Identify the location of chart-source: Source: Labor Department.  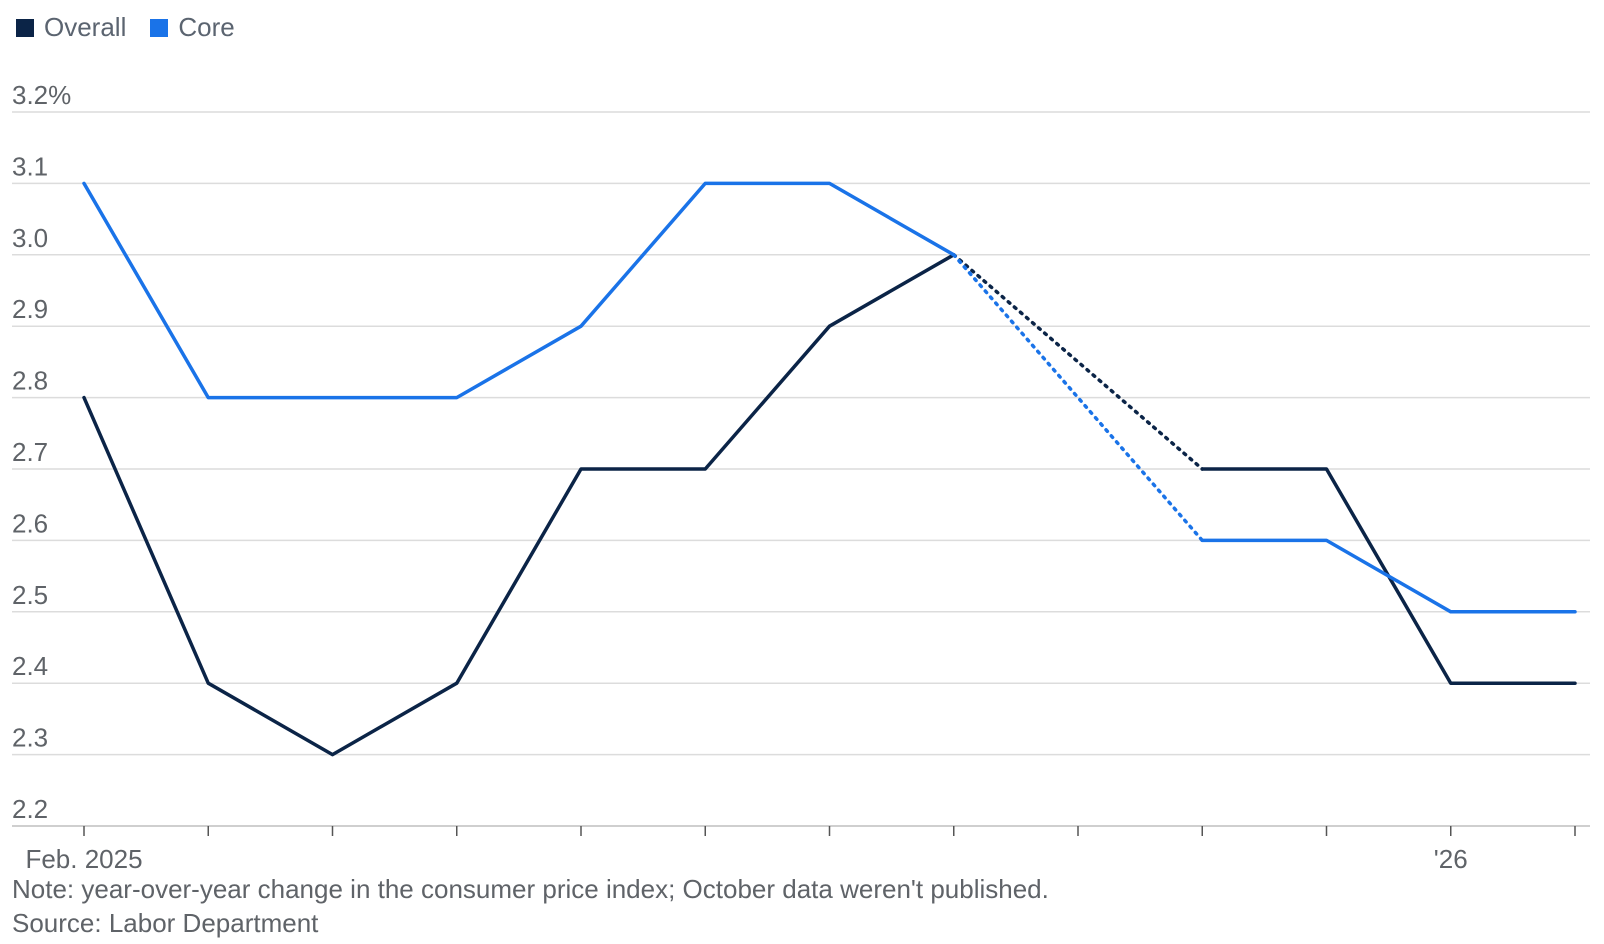
(165, 923).